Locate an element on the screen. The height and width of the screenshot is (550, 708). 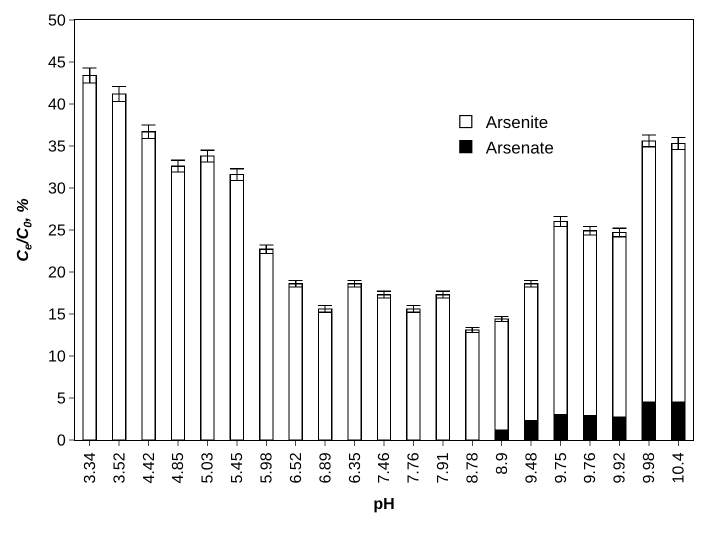
x-tick-label: 6.52 is located at coordinates (296, 468).